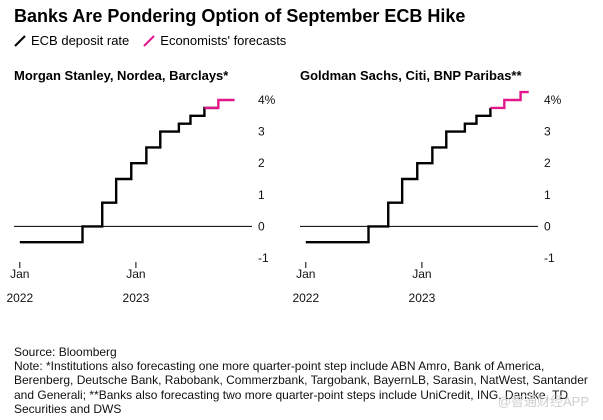 Image resolution: width=603 pixels, height=420 pixels. What do you see at coordinates (509, 100) in the screenshot?
I see `series-line-forecast-right` at bounding box center [509, 100].